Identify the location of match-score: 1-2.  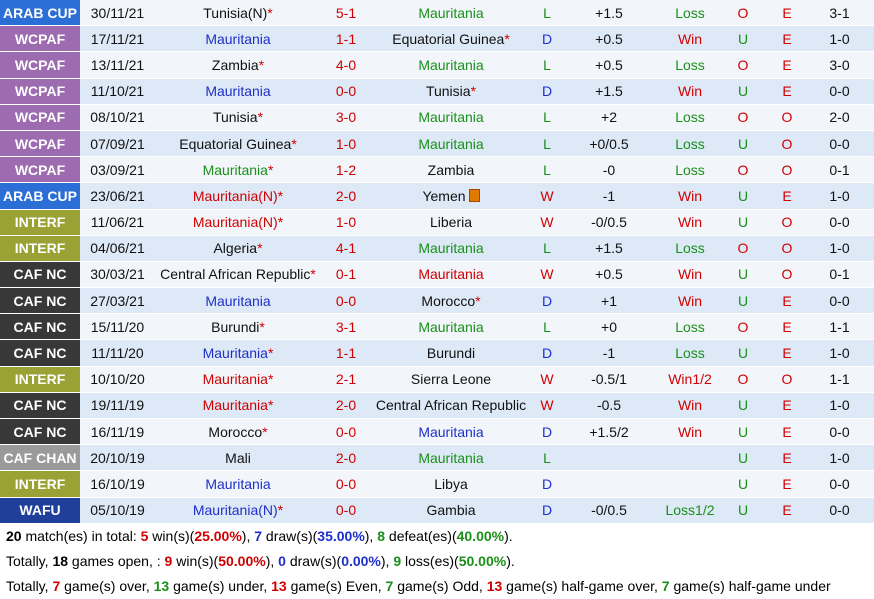
(346, 170).